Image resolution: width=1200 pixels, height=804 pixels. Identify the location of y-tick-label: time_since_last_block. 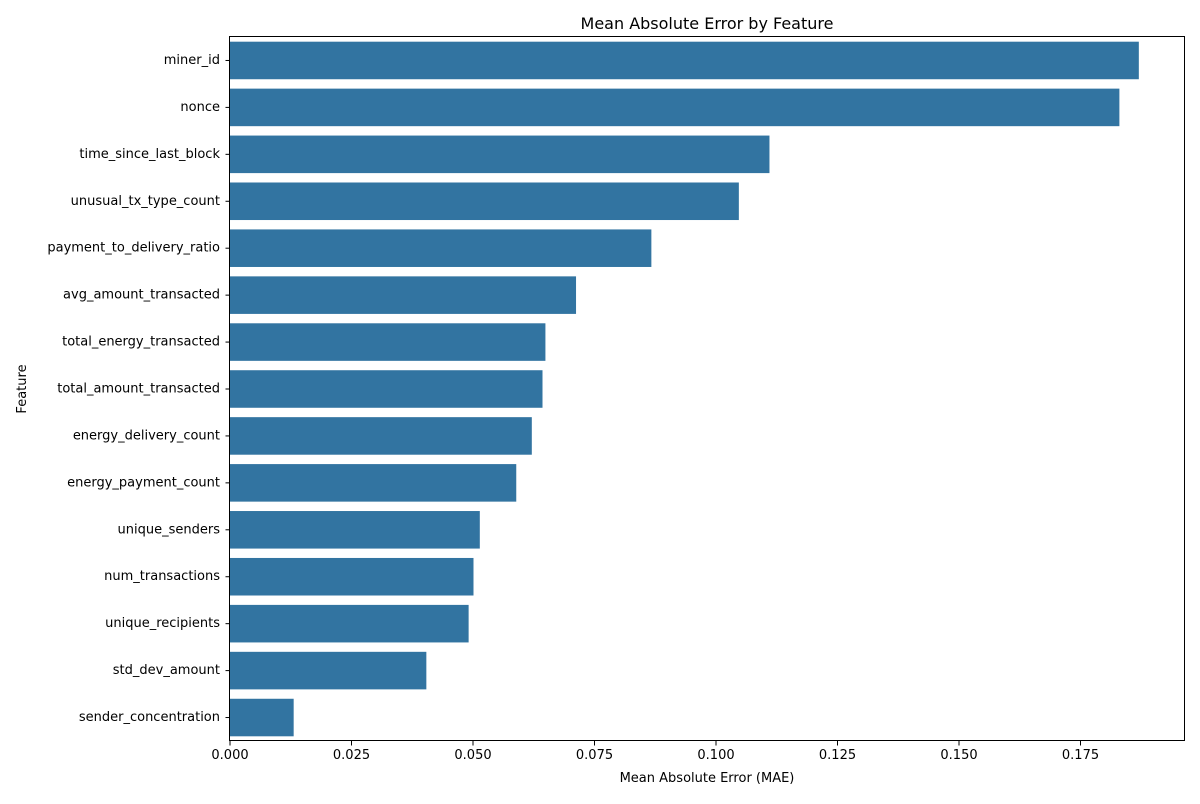
(149, 154).